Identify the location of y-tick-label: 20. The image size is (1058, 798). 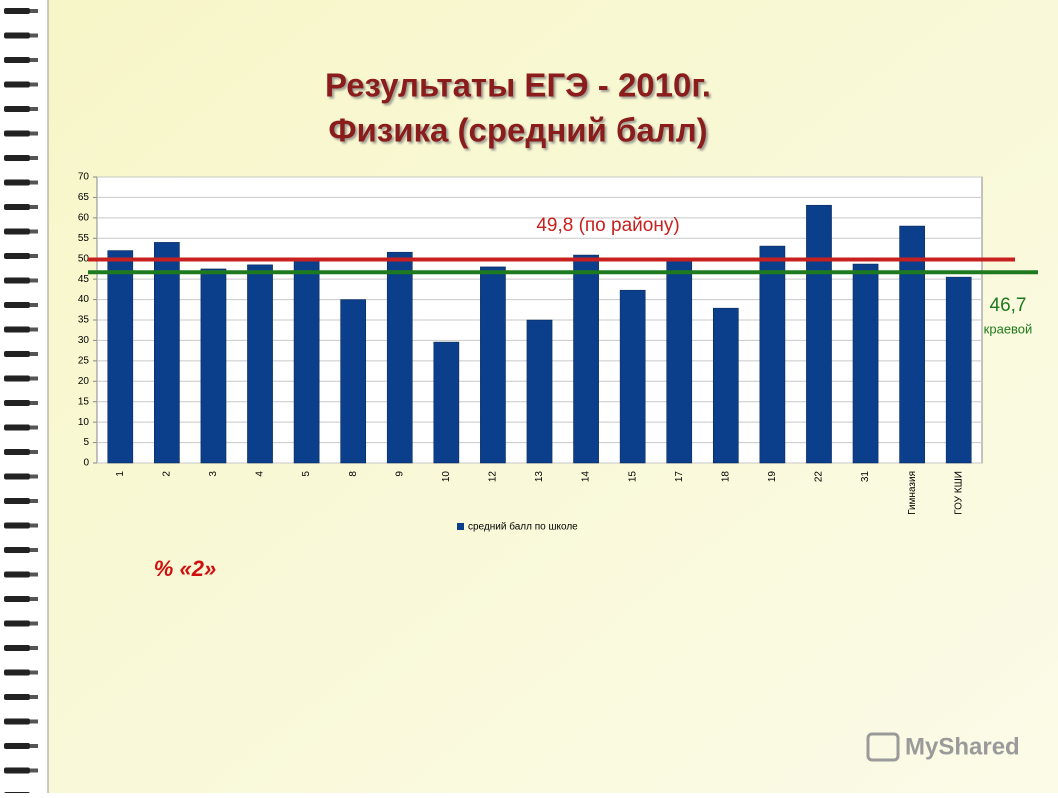
(84, 381).